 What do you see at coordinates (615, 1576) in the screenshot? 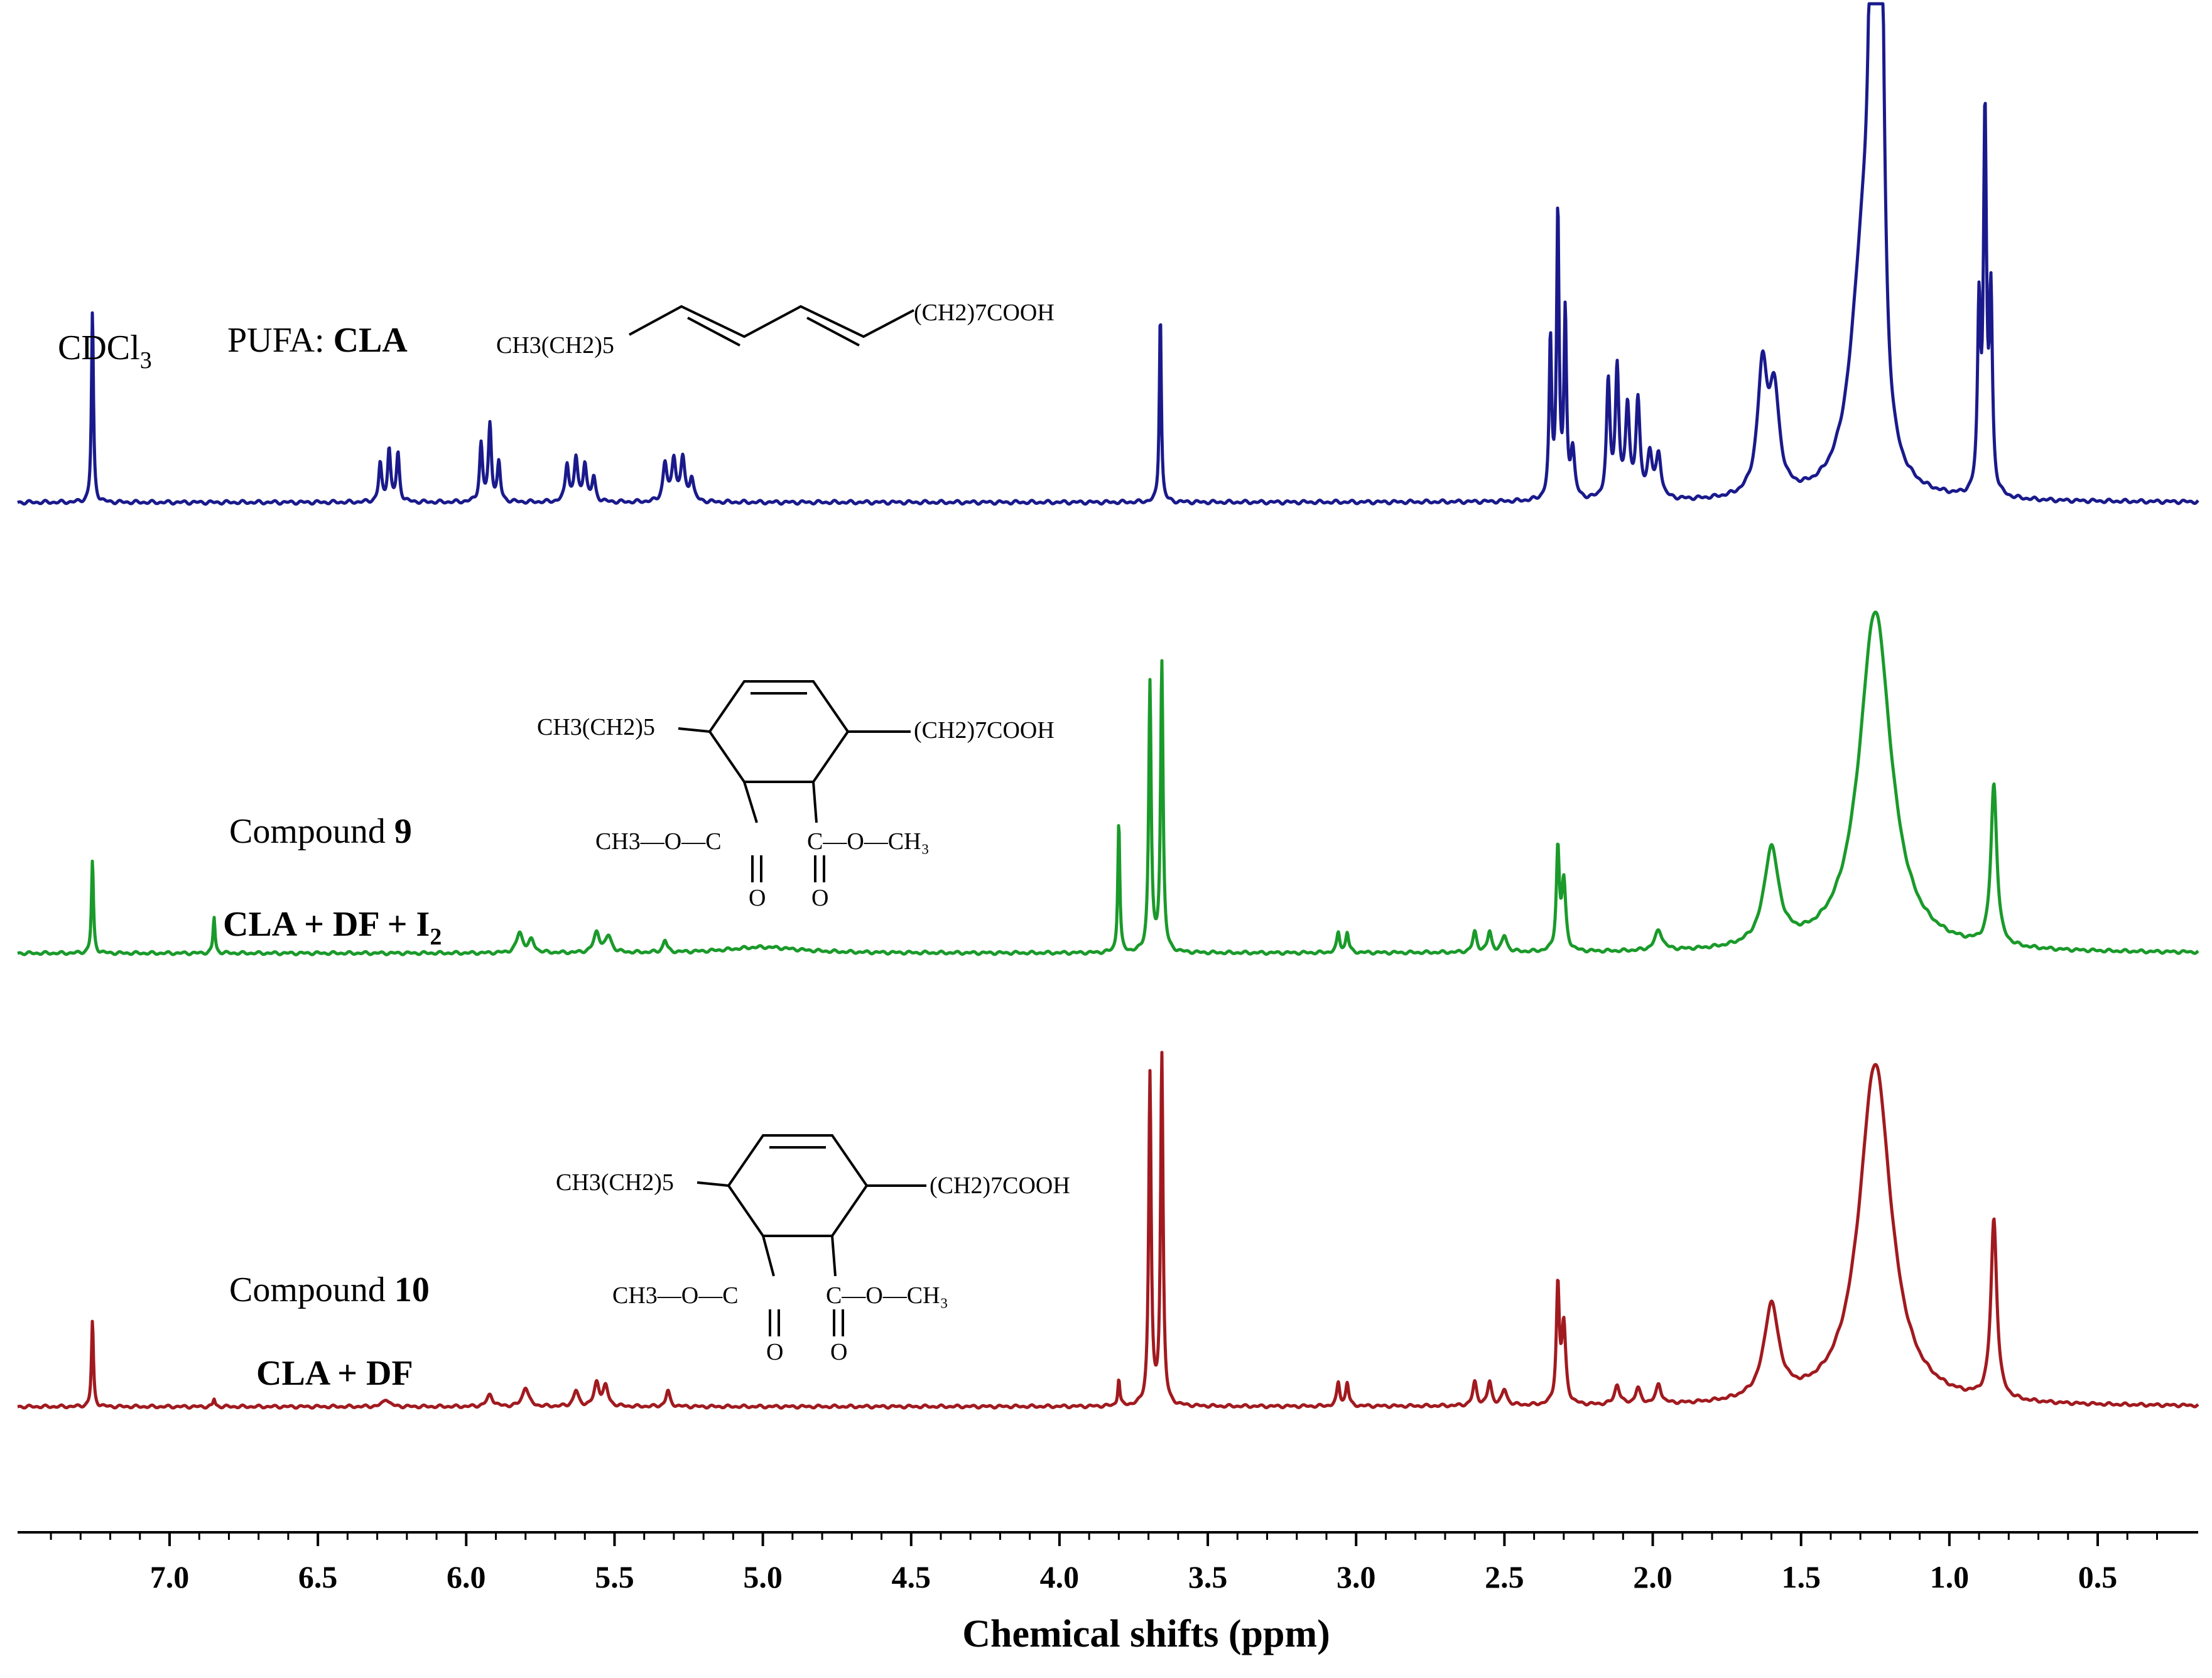
I see `x-tick-label: 5.5` at bounding box center [615, 1576].